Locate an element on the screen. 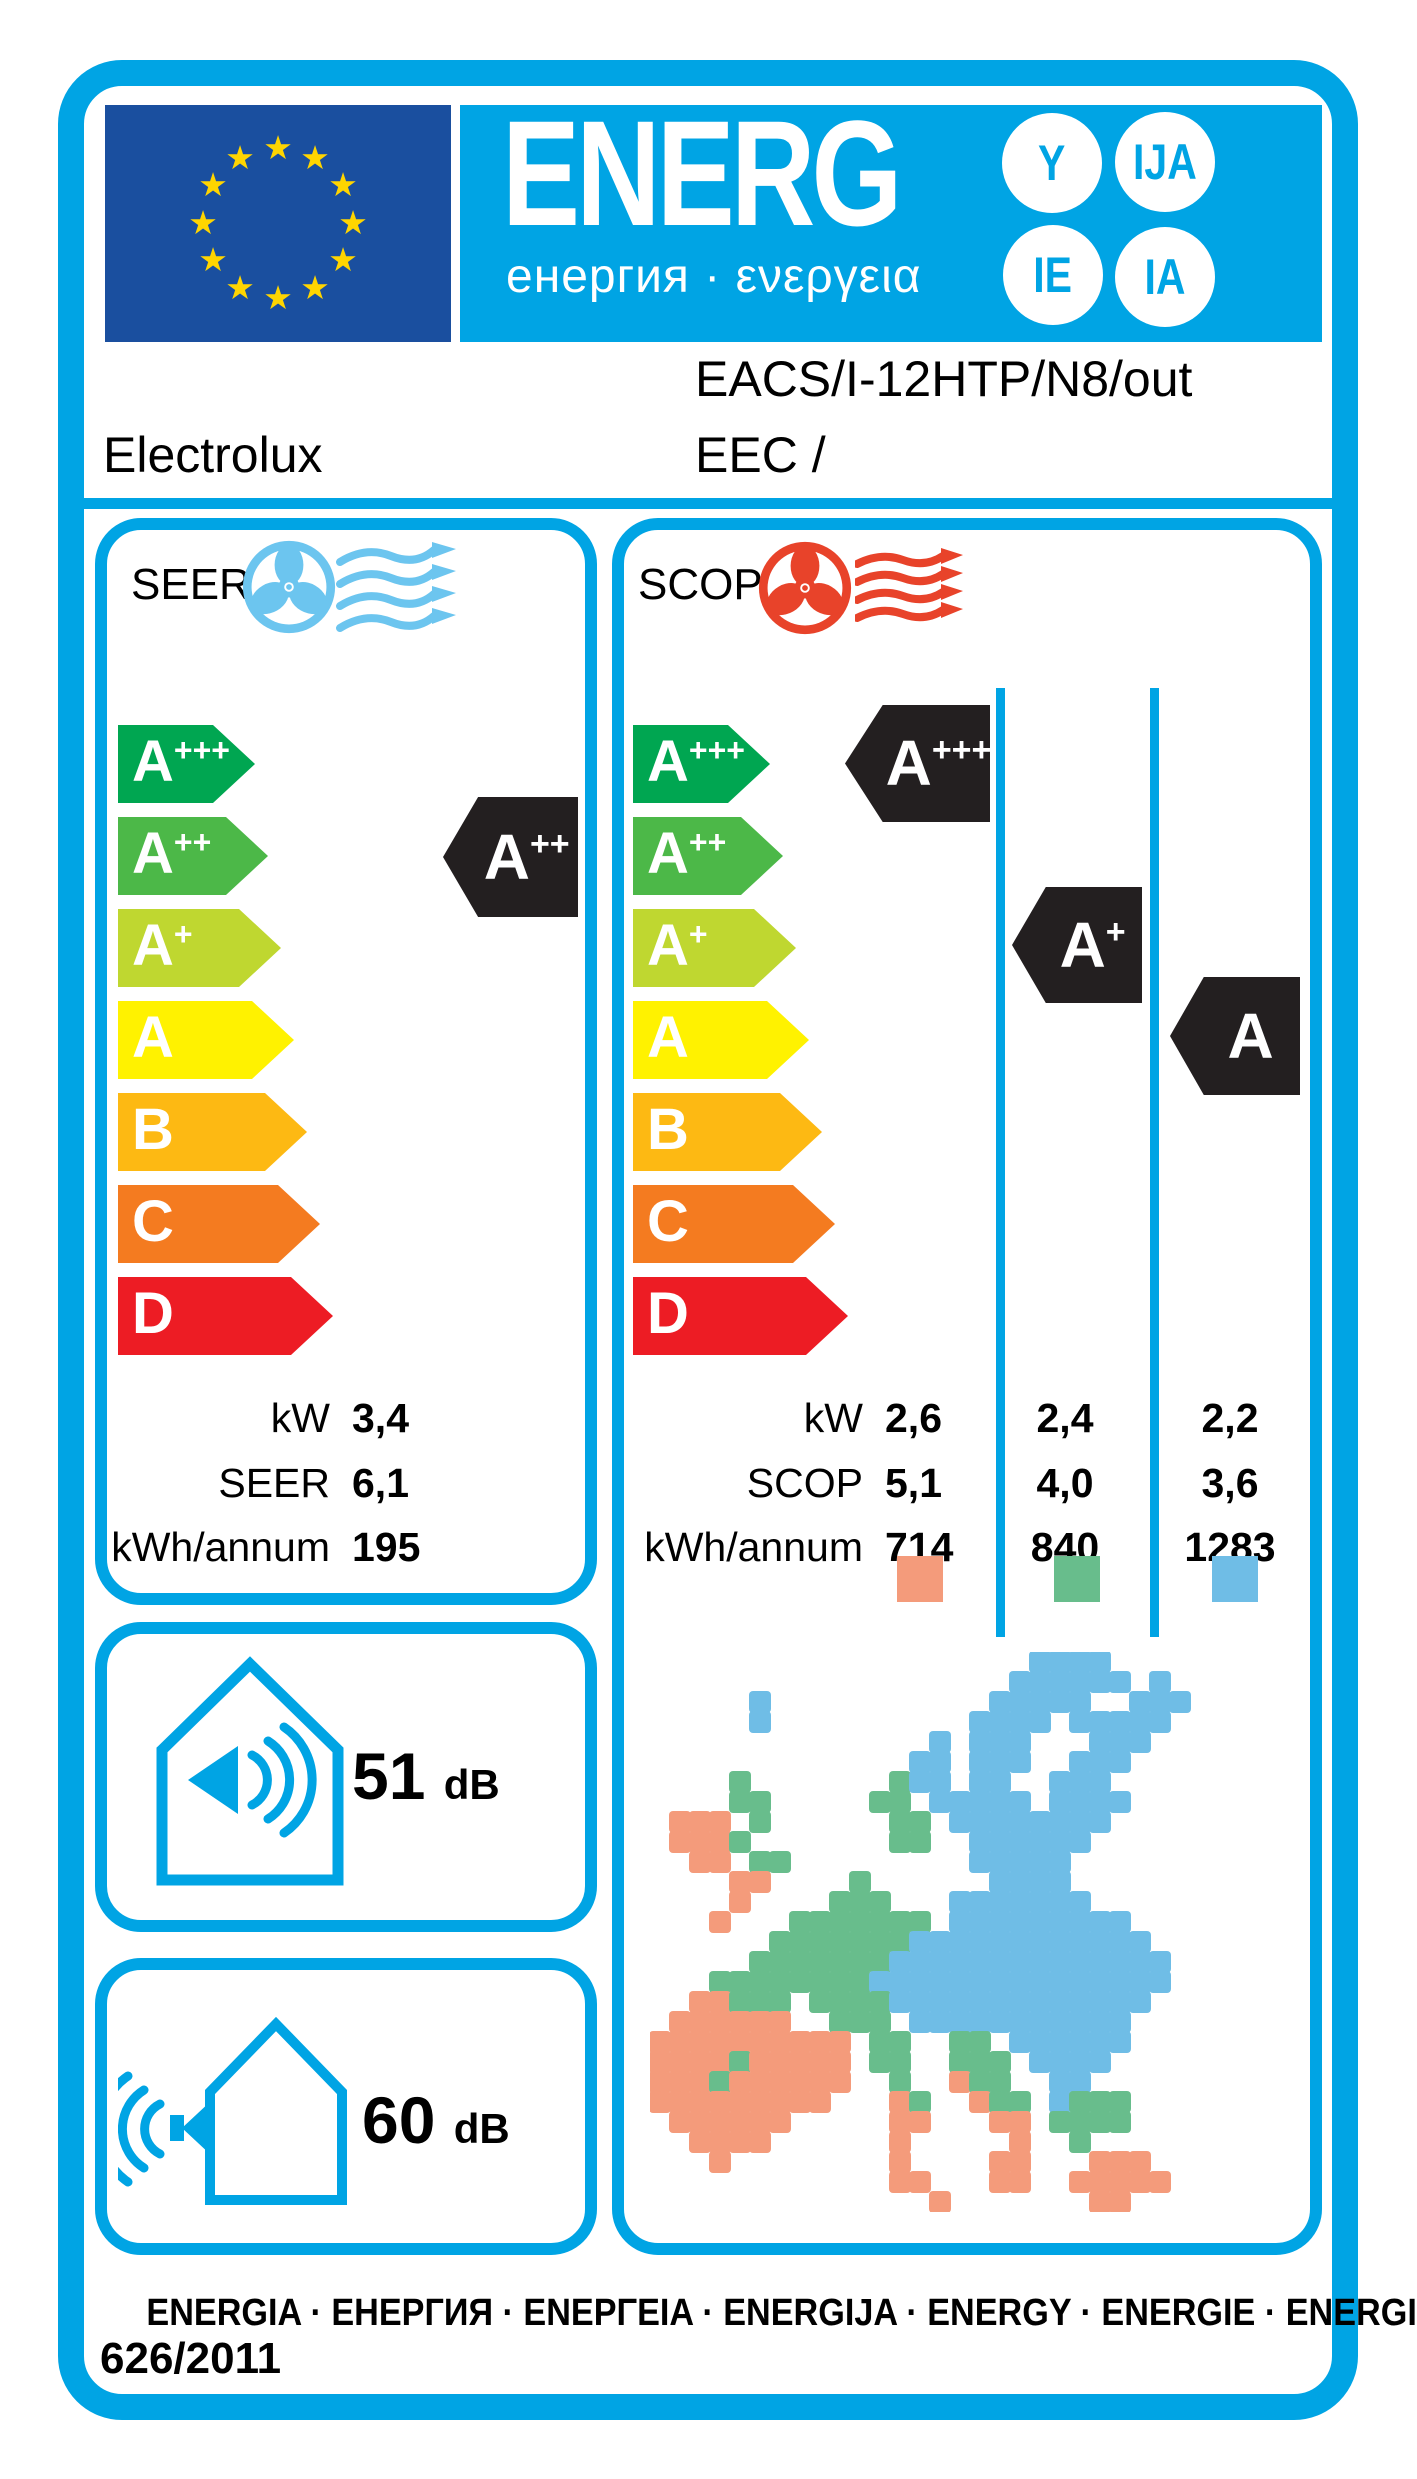  scop-kw-cold: 2,2 is located at coordinates (1230, 1418).